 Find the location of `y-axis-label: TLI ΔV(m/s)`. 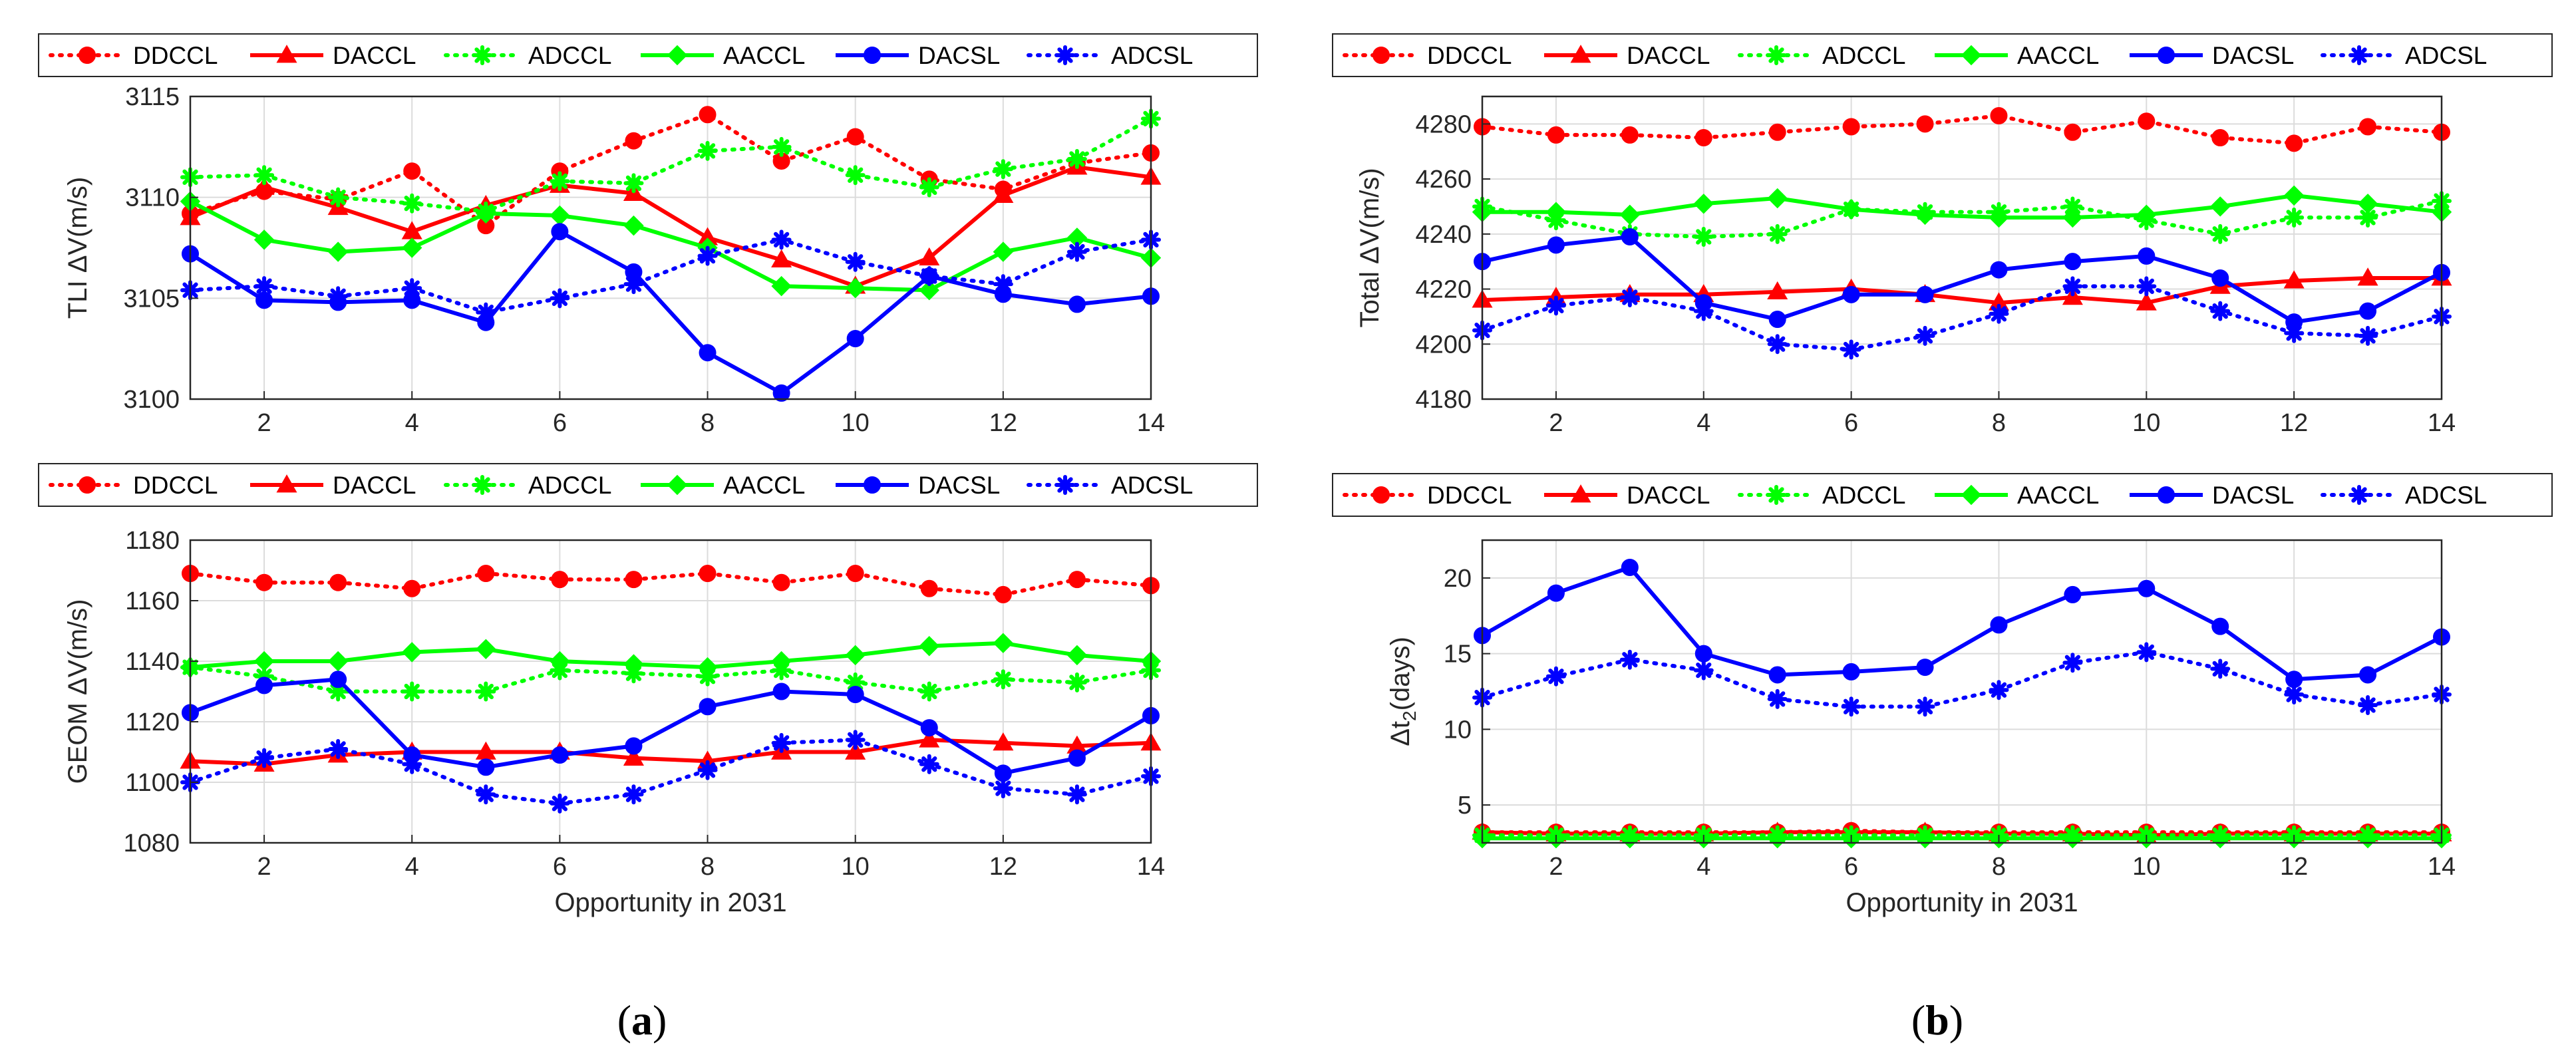

y-axis-label: TLI ΔV(m/s) is located at coordinates (77, 248).